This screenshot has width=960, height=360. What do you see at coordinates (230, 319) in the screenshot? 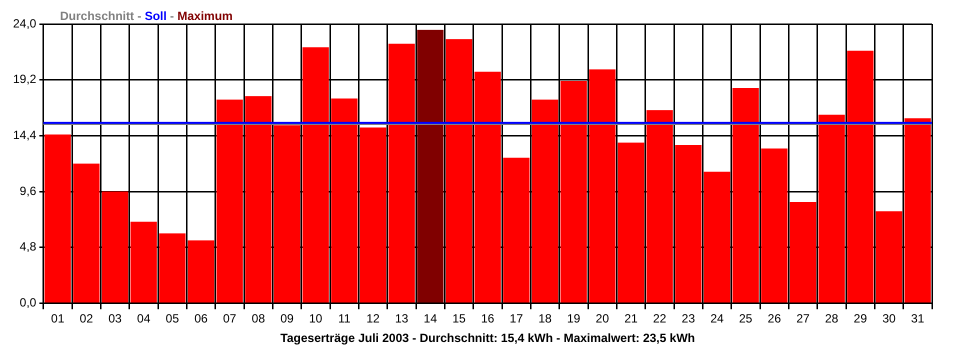
I see `x-tick-label: 07` at bounding box center [230, 319].